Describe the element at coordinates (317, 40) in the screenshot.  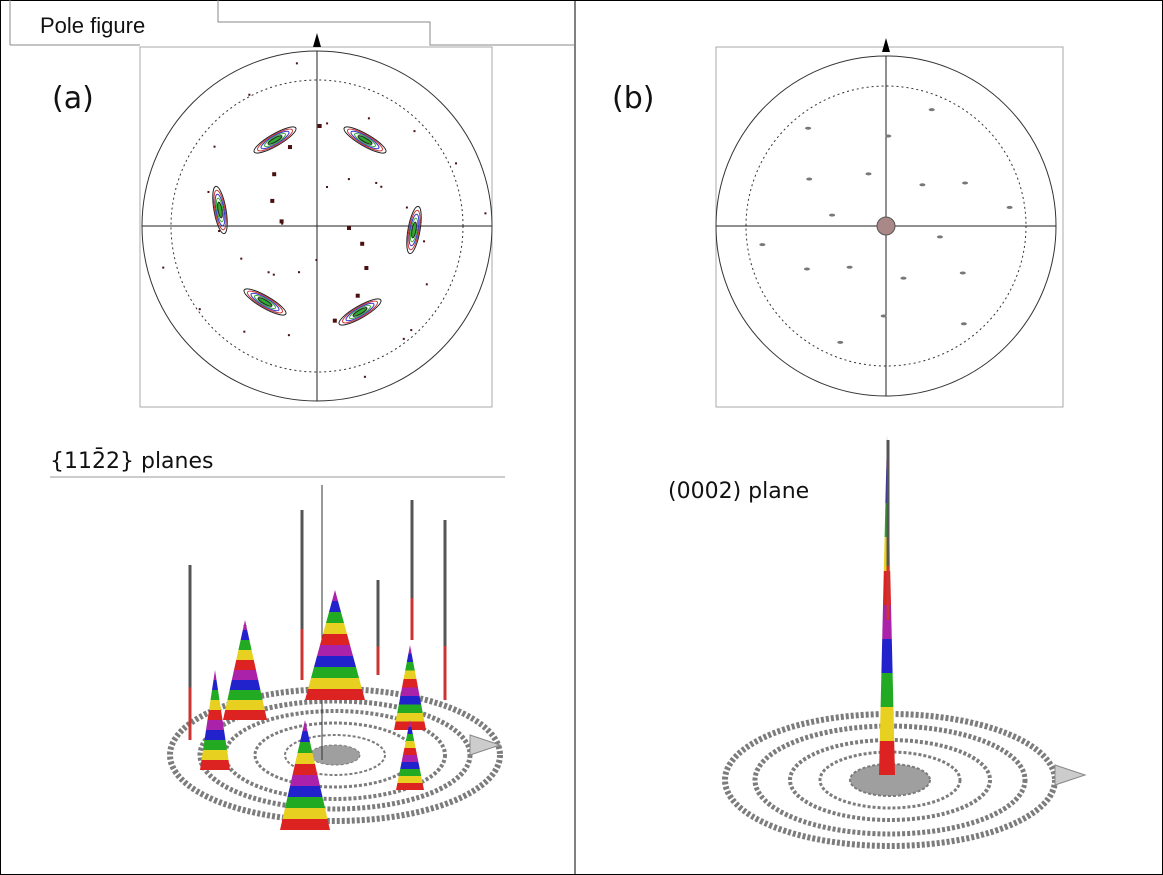
I see `arrow` at that location.